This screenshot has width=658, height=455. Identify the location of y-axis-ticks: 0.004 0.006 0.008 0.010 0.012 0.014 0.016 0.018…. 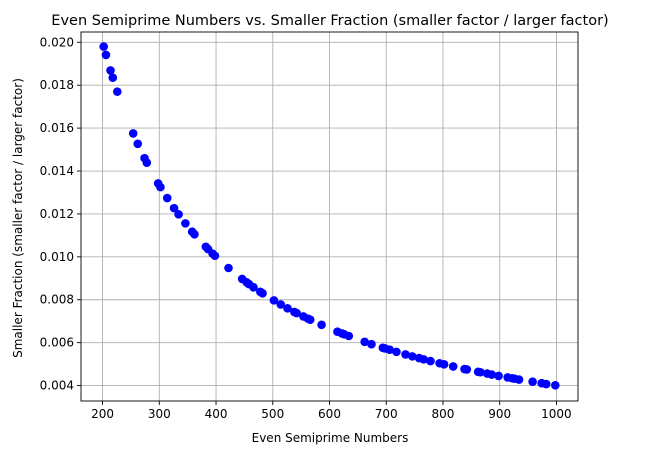
(60, 214).